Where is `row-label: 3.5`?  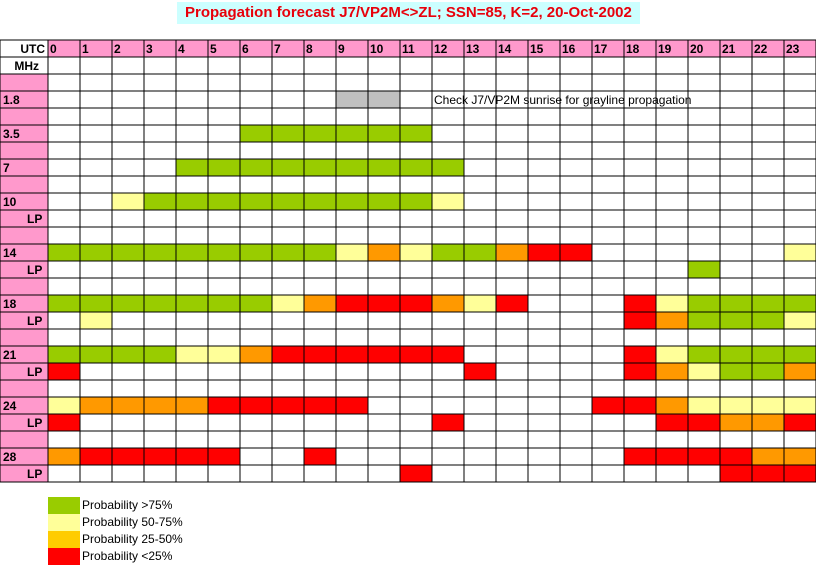 row-label: 3.5 is located at coordinates (11, 134).